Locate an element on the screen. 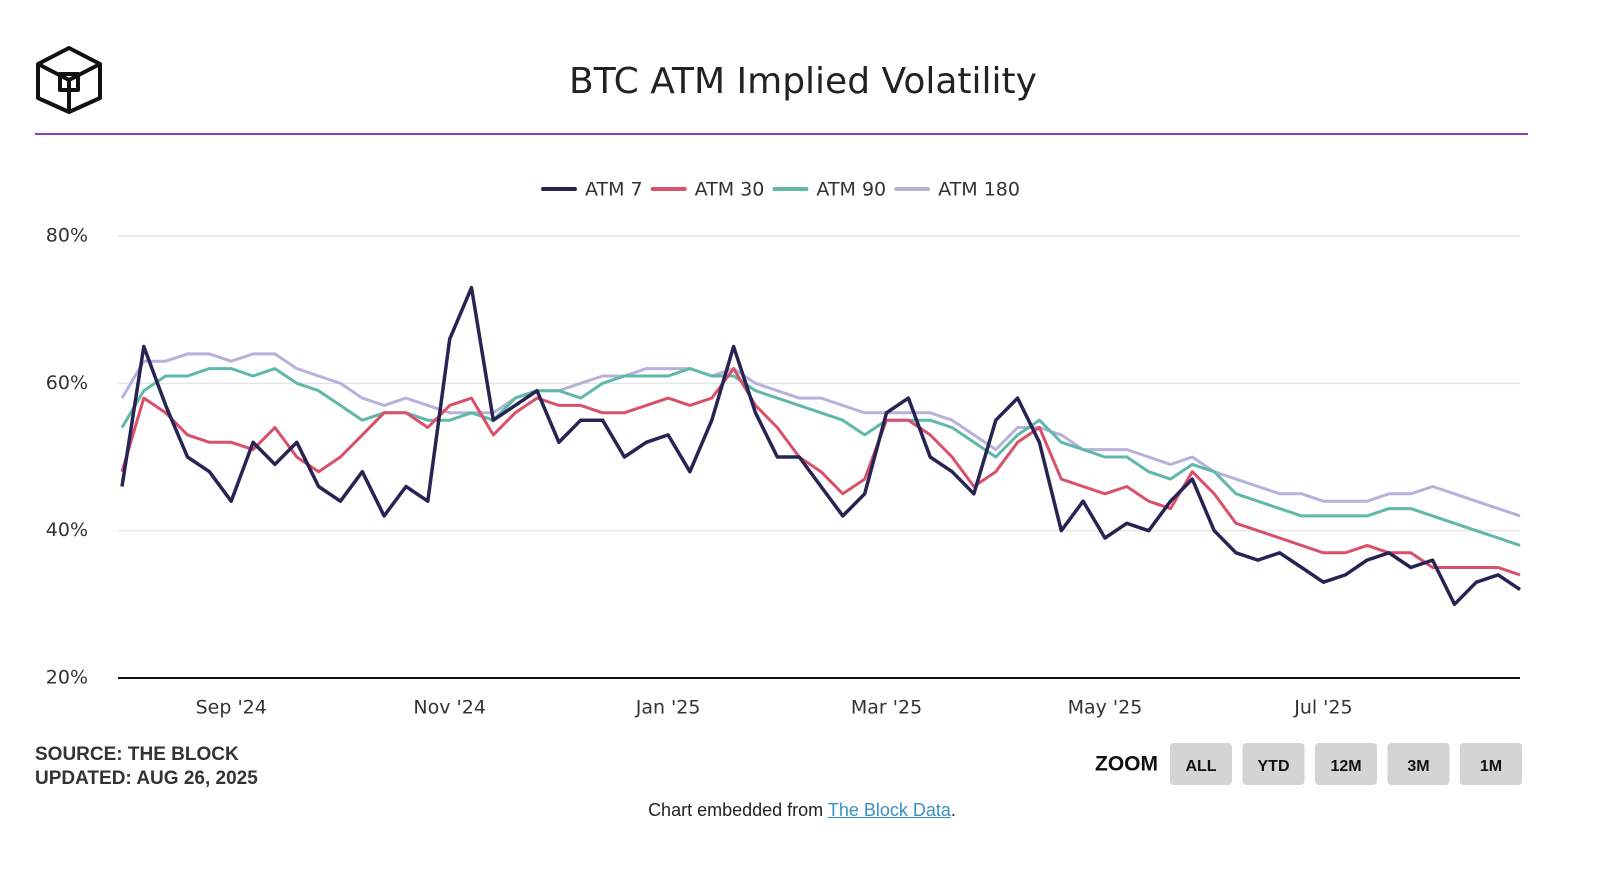  zoom-button: 3M is located at coordinates (1418, 764).